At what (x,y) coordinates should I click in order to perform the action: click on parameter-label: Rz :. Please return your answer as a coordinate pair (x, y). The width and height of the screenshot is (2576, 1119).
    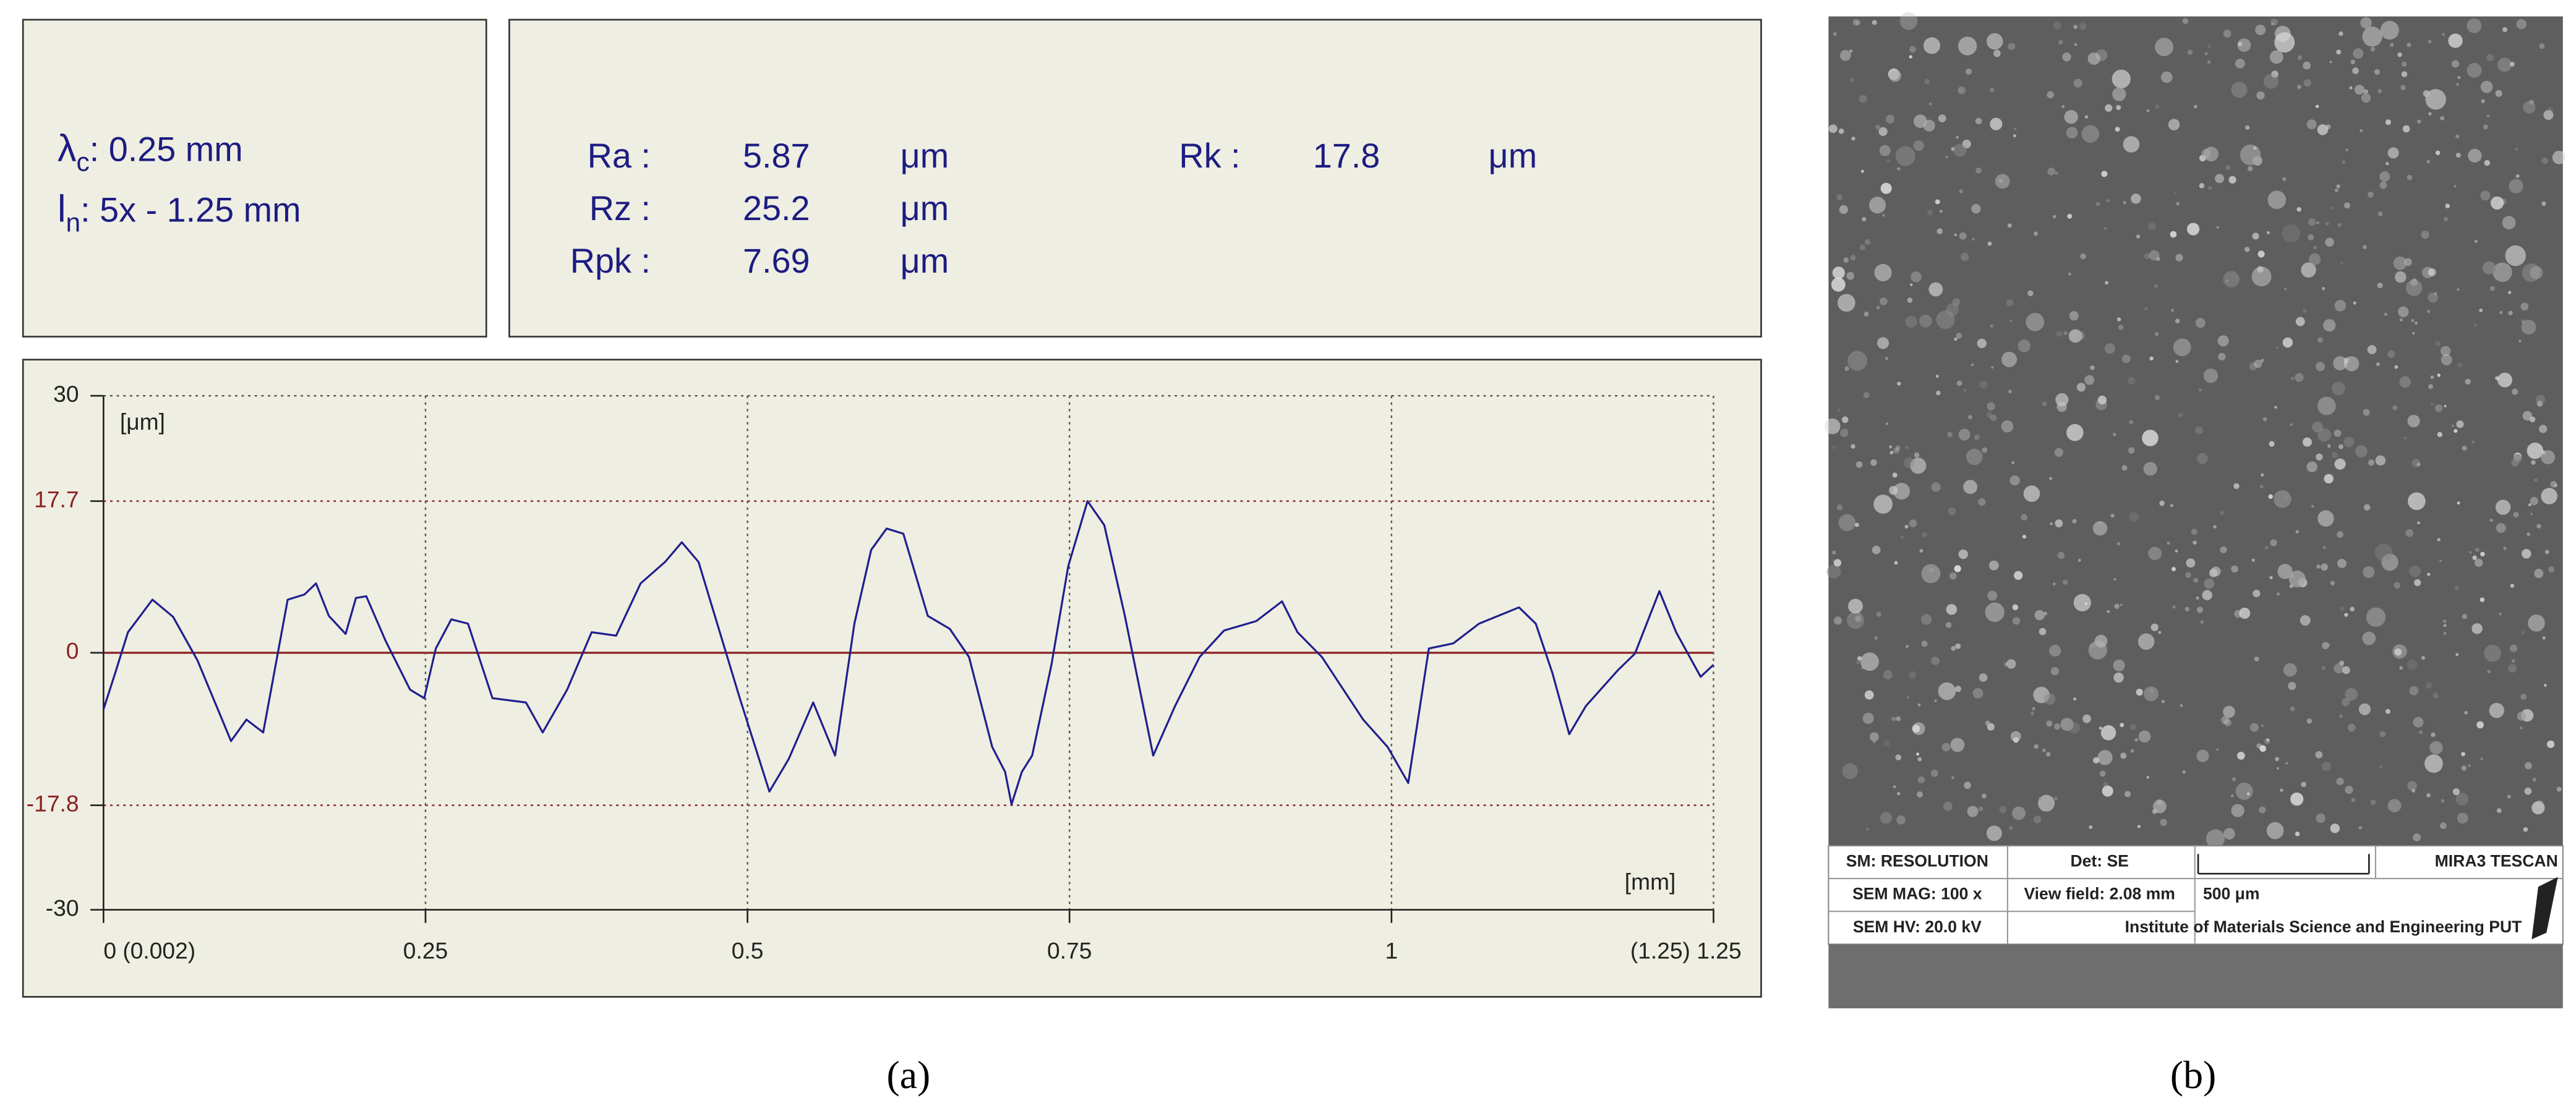
    Looking at the image, I should click on (620, 208).